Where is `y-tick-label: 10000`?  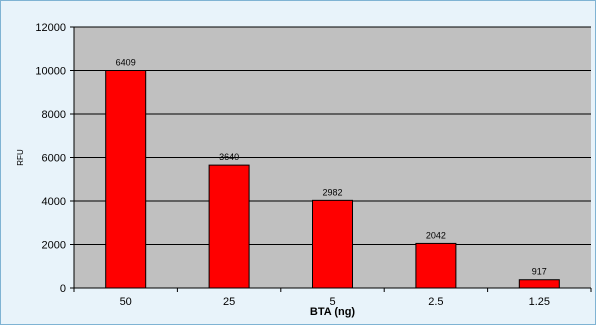
y-tick-label: 10000 is located at coordinates (50, 72).